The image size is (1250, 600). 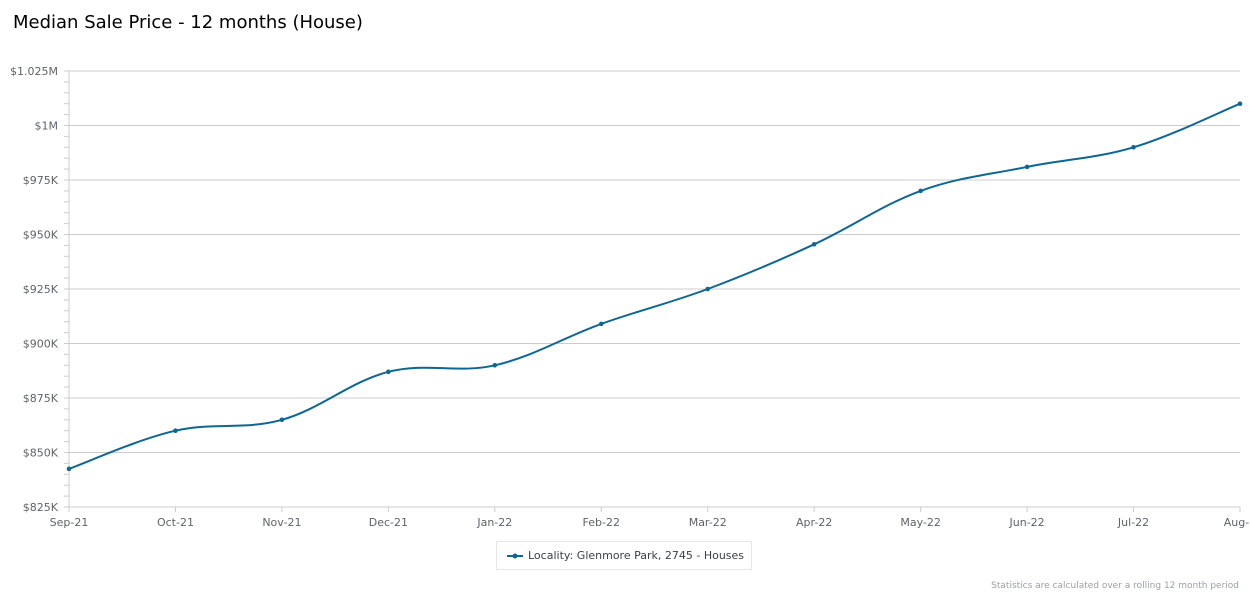 What do you see at coordinates (175, 522) in the screenshot?
I see `x-tick-label: Oct-21` at bounding box center [175, 522].